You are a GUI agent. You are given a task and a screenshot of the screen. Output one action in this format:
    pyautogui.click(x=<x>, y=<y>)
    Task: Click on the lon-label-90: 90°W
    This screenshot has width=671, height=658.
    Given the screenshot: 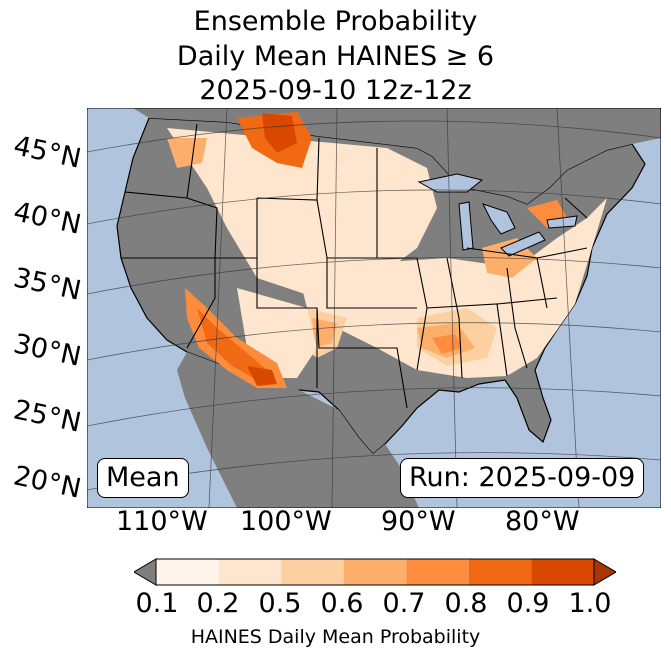 What is the action you would take?
    pyautogui.click(x=418, y=521)
    